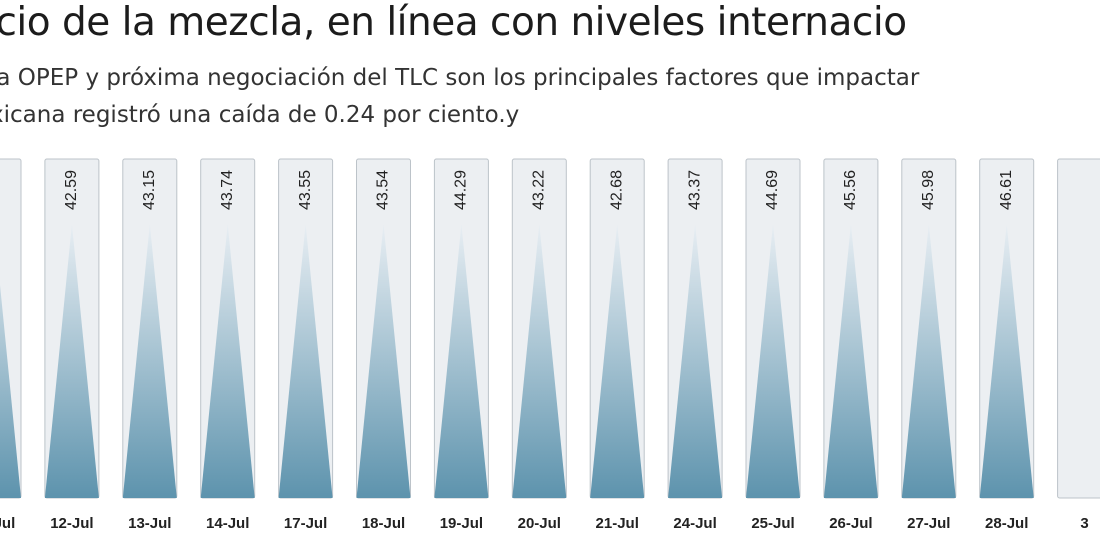  I want to click on value-label: 43.22, so click(539, 190).